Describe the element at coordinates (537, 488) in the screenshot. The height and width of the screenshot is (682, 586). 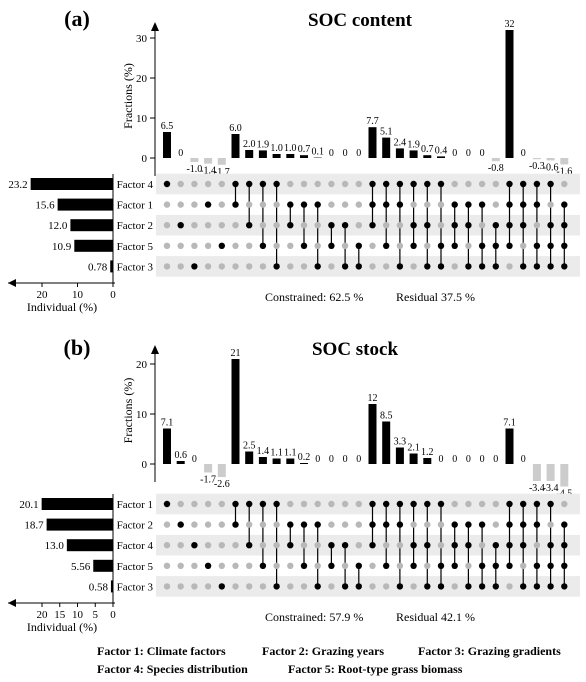
I see `p2-bar-label-27: -3.4` at that location.